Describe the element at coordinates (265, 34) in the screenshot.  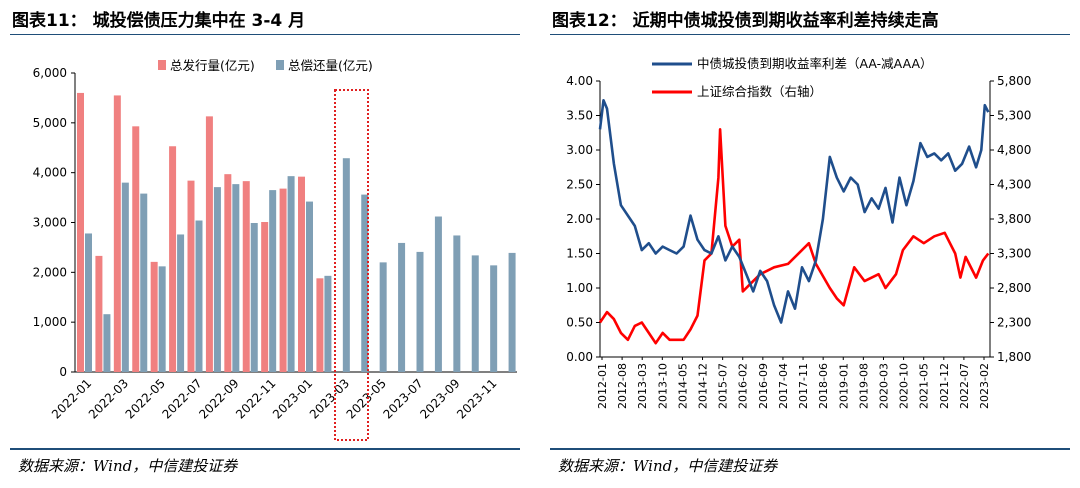
I see `left-top-rule` at that location.